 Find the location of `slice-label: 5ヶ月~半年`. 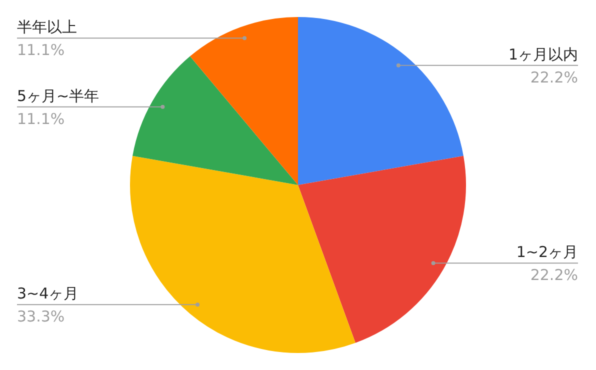

slice-label: 5ヶ月~半年 is located at coordinates (58, 95).